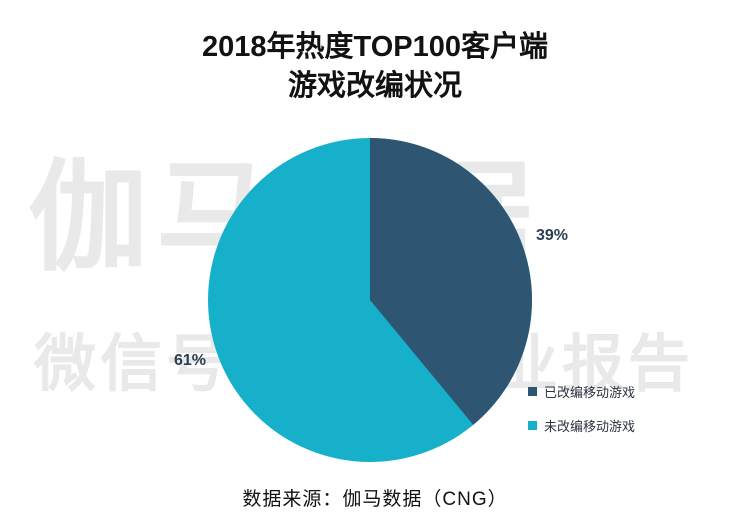  I want to click on chart-legend: 已改编移动游戏 未改编移动游戏, so click(581, 416).